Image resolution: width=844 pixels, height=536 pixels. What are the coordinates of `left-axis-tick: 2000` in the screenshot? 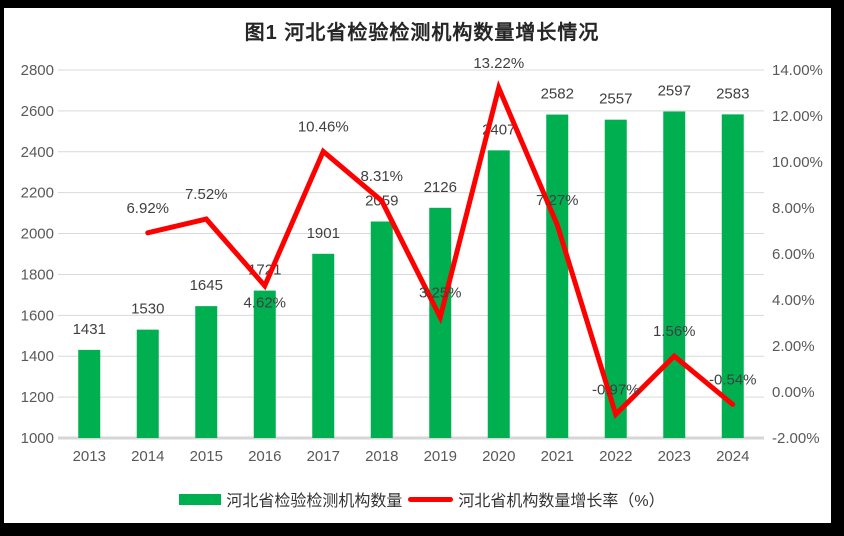 It's located at (37, 234).